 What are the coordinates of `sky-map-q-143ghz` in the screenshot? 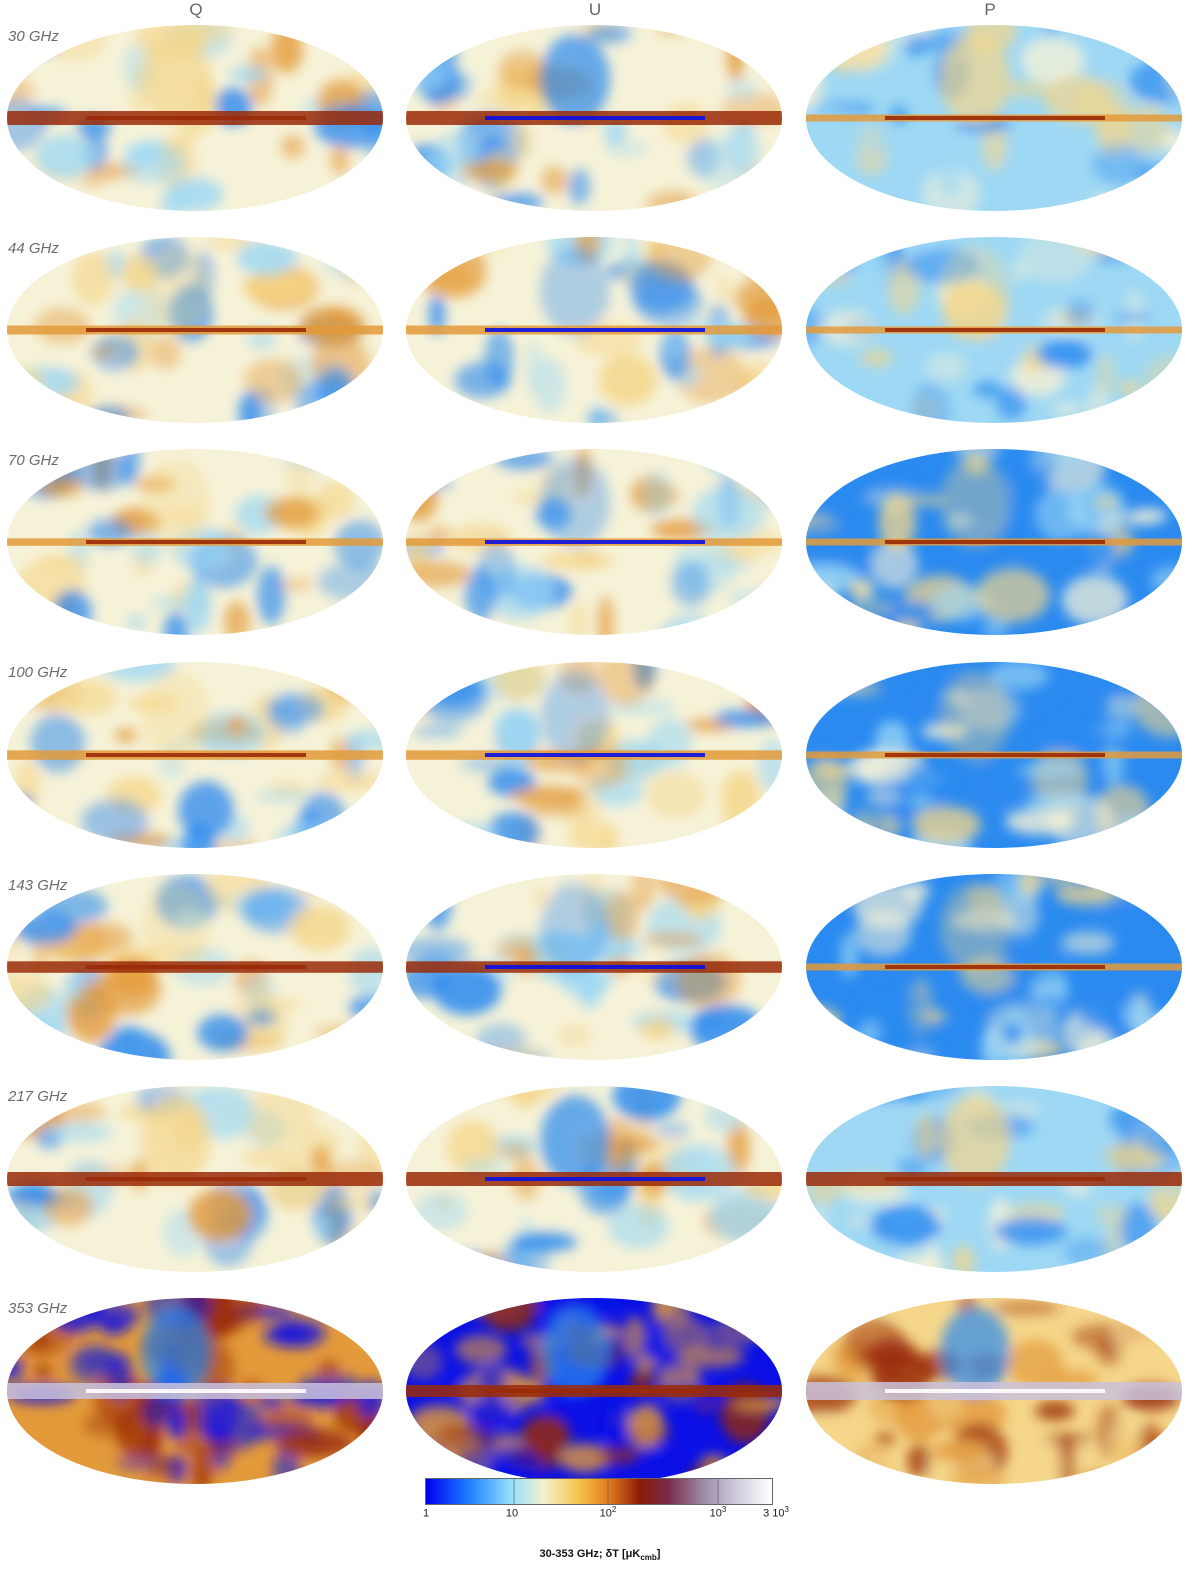 It's located at (195, 967).